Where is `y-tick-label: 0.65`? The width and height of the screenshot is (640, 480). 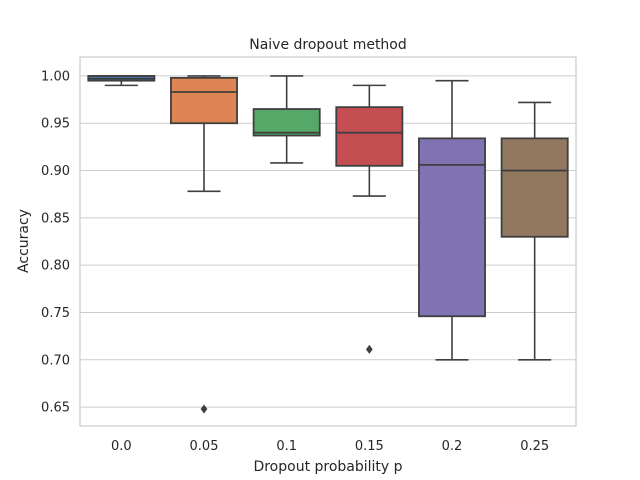 y-tick-label: 0.65 is located at coordinates (55, 408).